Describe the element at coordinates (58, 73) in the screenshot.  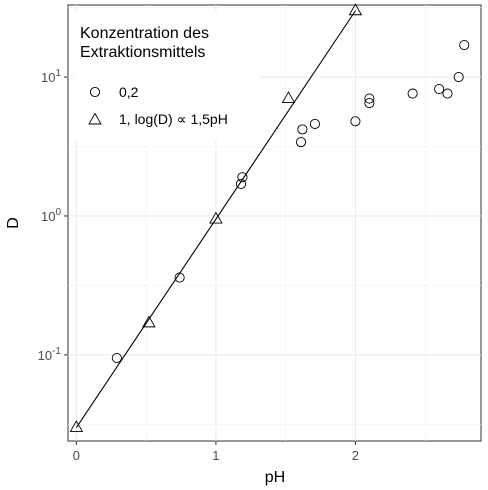
I see `y-tick-exponent: 1` at that location.